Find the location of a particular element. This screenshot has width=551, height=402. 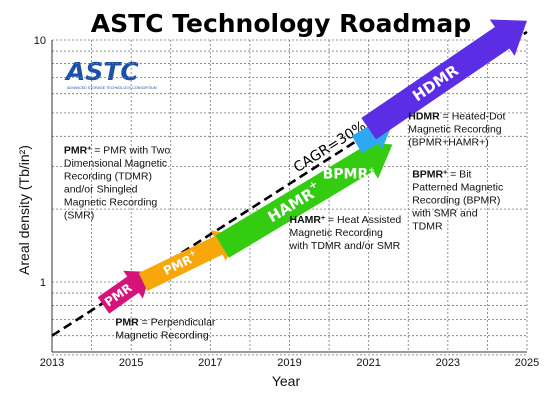

annotation-line: Patterned Magnetic is located at coordinates (457, 188).